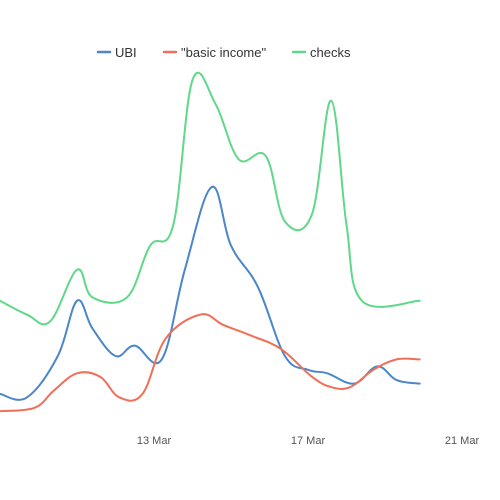 Image resolution: width=500 pixels, height=500 pixels. I want to click on legend: UBI "basic income" checks, so click(223, 52).